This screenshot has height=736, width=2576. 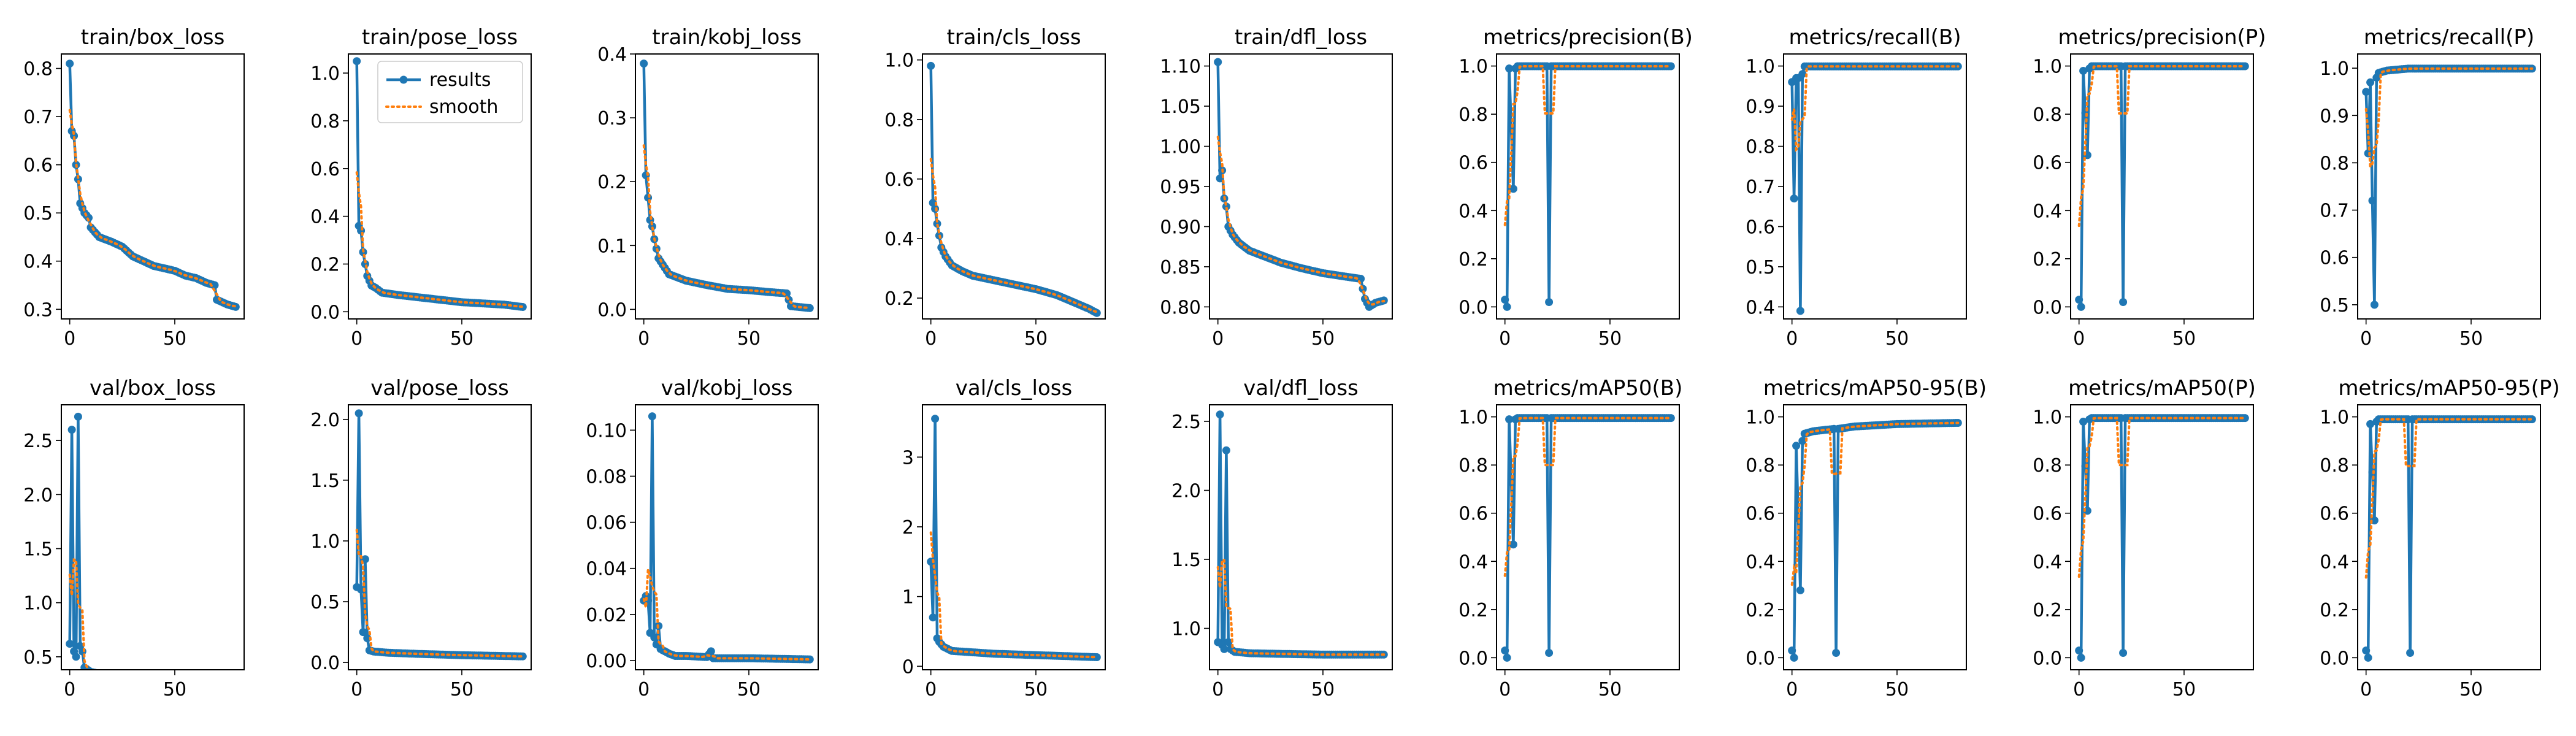 What do you see at coordinates (908, 528) in the screenshot?
I see `y-tick-label: 2` at bounding box center [908, 528].